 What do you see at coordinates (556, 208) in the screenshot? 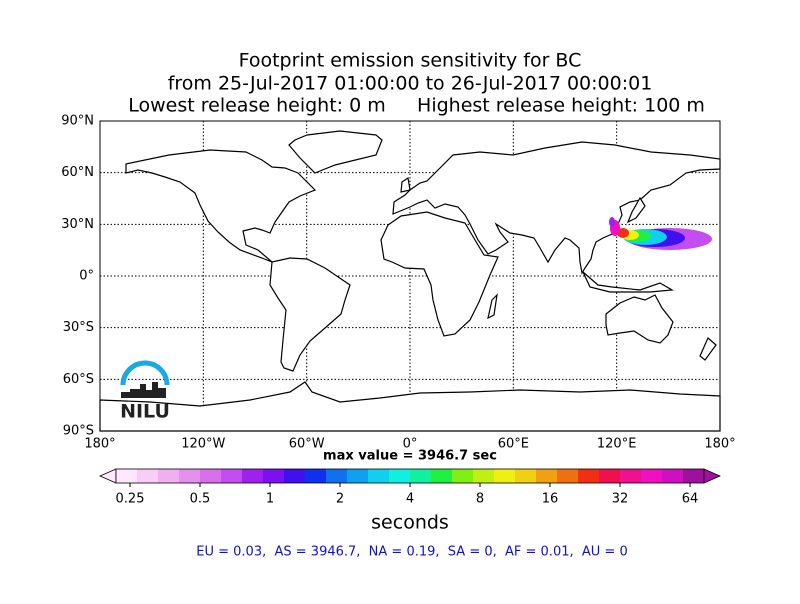
I see `eurasia` at bounding box center [556, 208].